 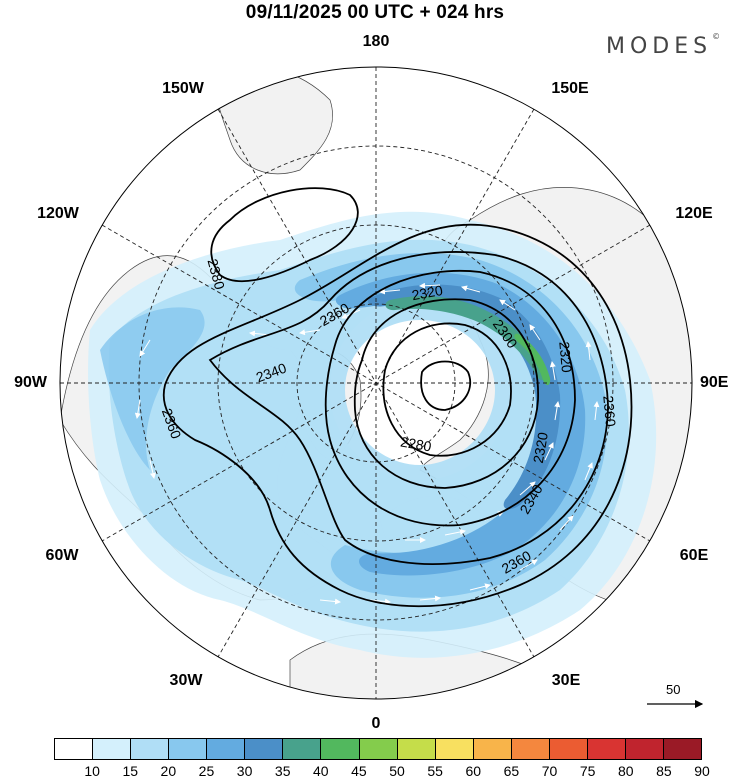 I want to click on colorbar, so click(x=378, y=749).